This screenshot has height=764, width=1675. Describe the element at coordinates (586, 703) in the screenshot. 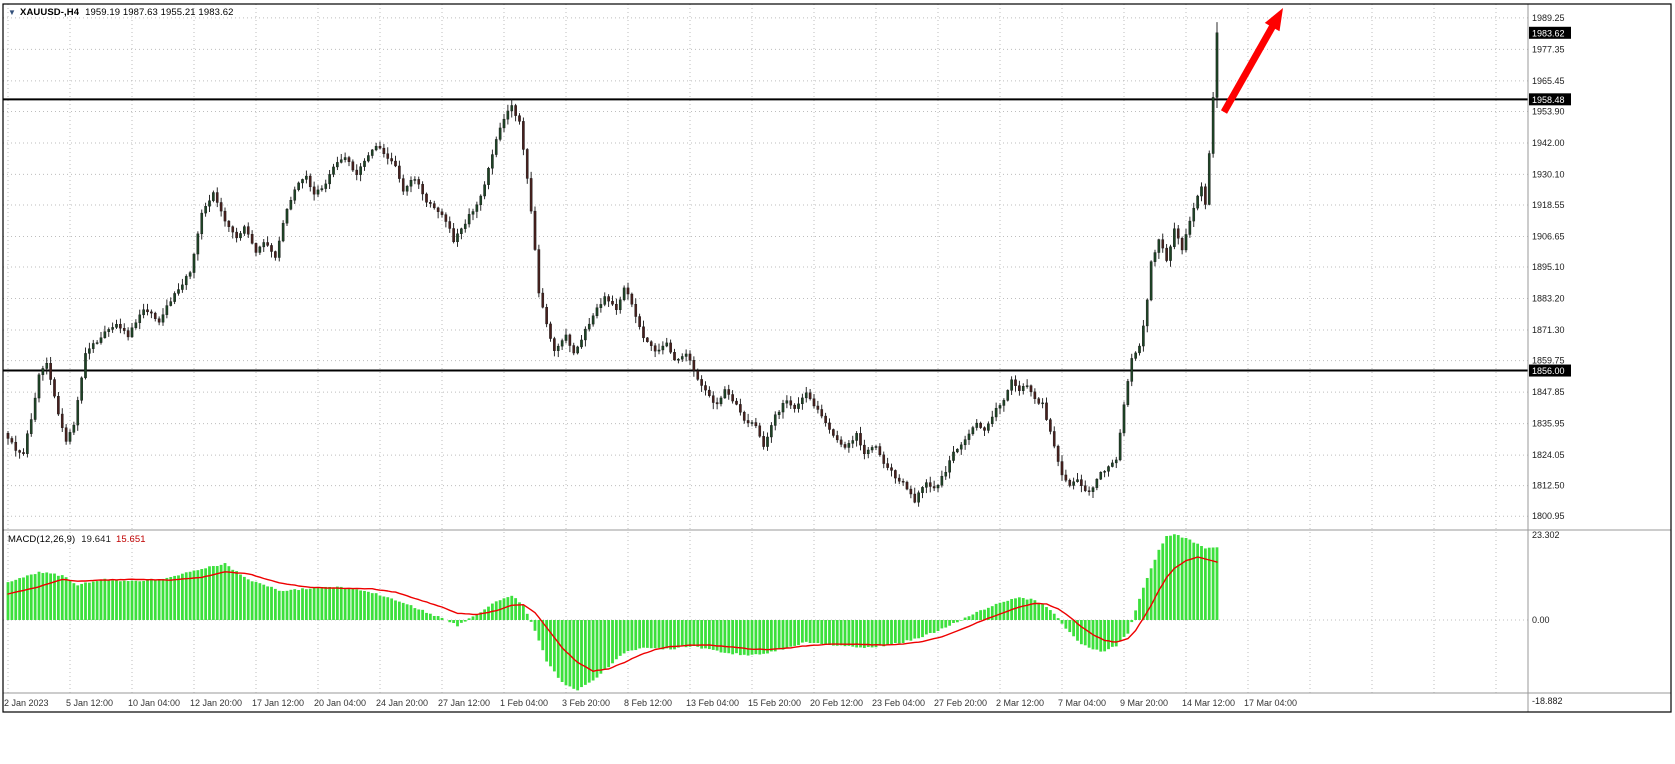

I see `date-label: 3 Feb 20:00` at that location.